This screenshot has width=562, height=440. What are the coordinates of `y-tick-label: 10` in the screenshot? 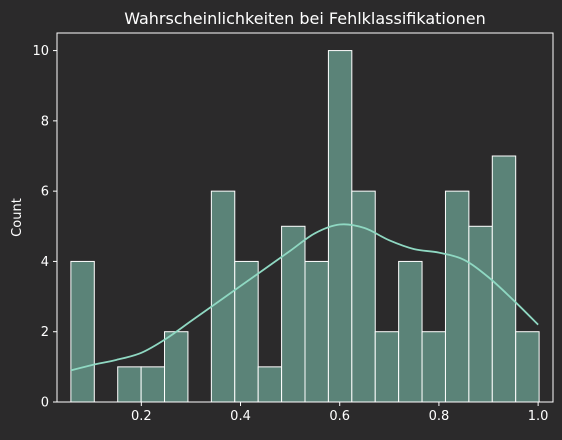 It's located at (40, 51).